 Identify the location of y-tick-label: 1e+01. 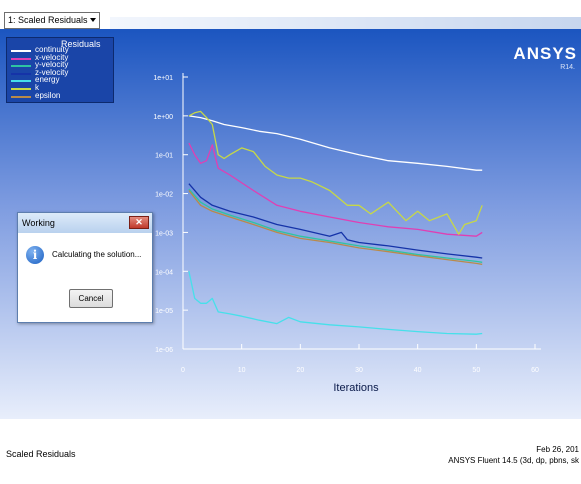
(163, 78).